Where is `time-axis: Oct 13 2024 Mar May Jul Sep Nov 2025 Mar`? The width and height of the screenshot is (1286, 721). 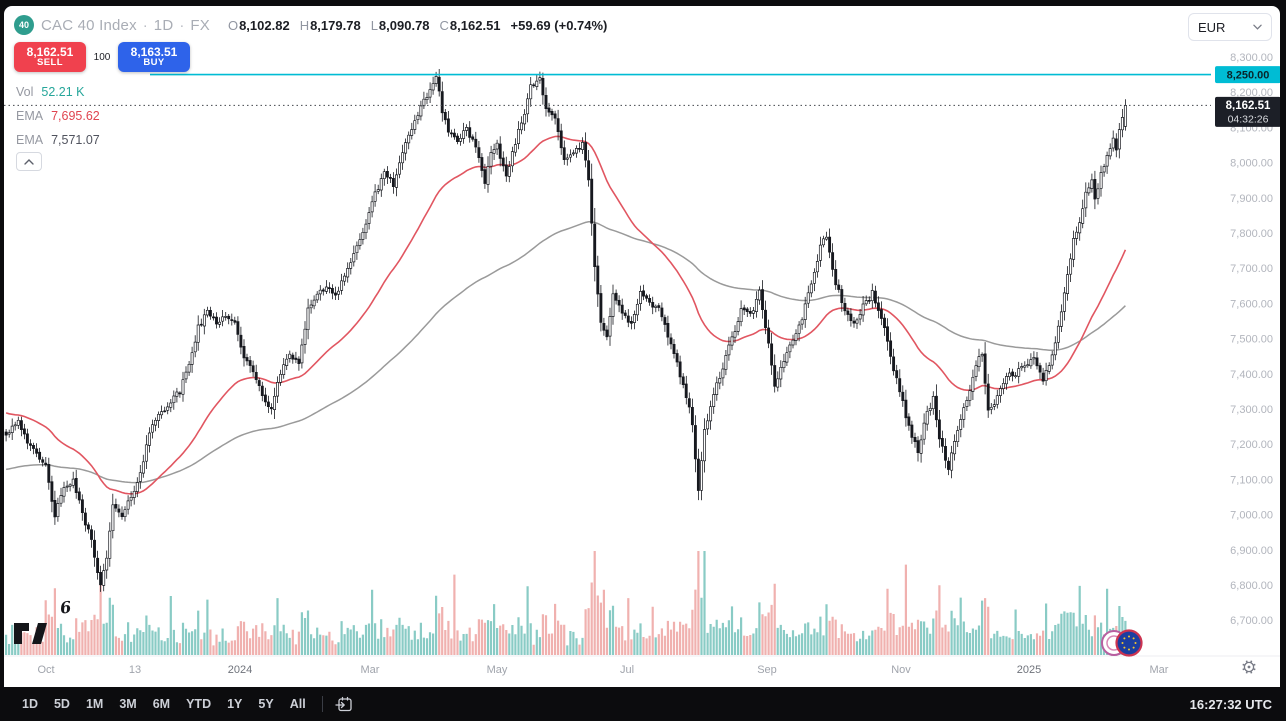
time-axis: Oct 13 2024 Mar May Jul Sep Nov 2025 Mar is located at coordinates (602, 670).